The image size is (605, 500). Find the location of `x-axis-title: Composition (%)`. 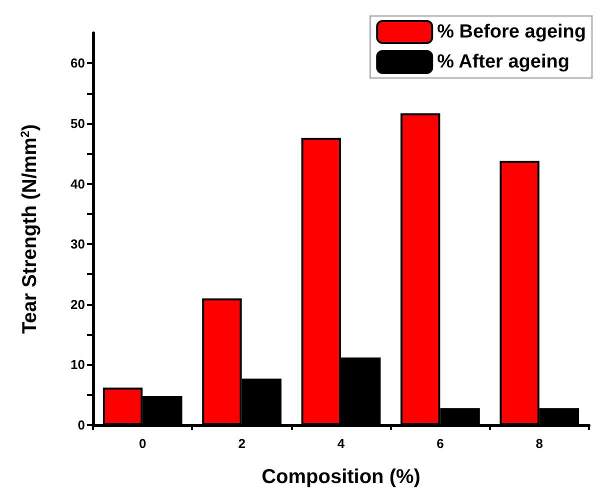

x-axis-title: Composition (%) is located at coordinates (341, 477).